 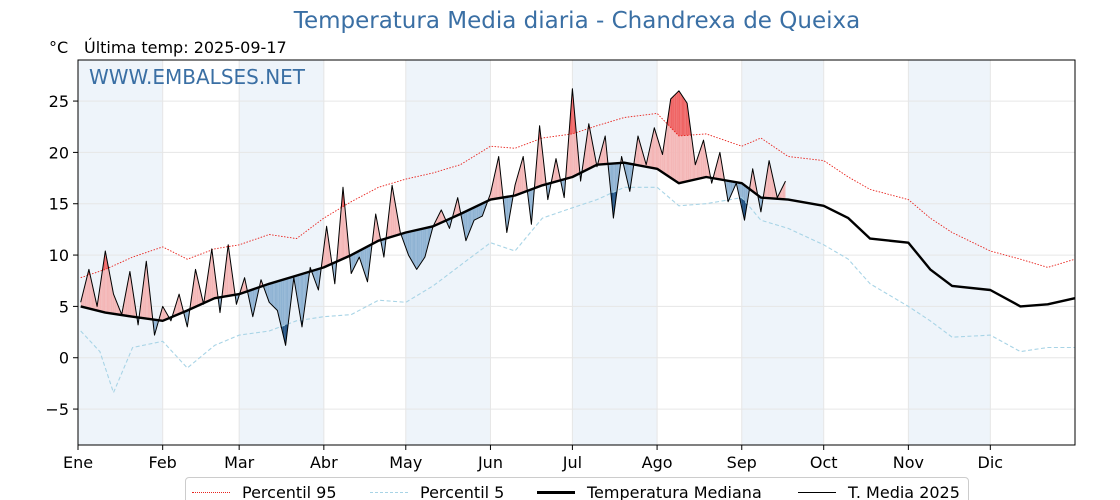 I want to click on watermark: WWW.EMBALSES.NET, so click(x=197, y=77).